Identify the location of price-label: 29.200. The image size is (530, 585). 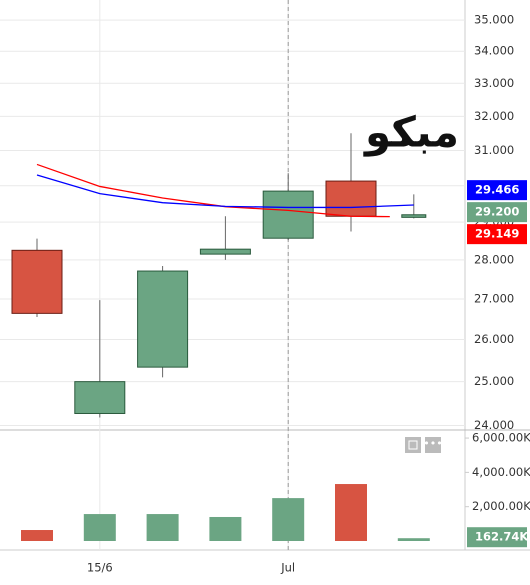
(497, 212).